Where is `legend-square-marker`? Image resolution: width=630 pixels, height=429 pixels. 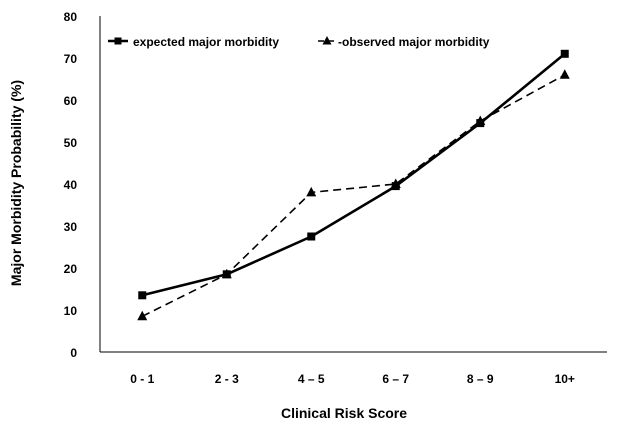 legend-square-marker is located at coordinates (118, 41).